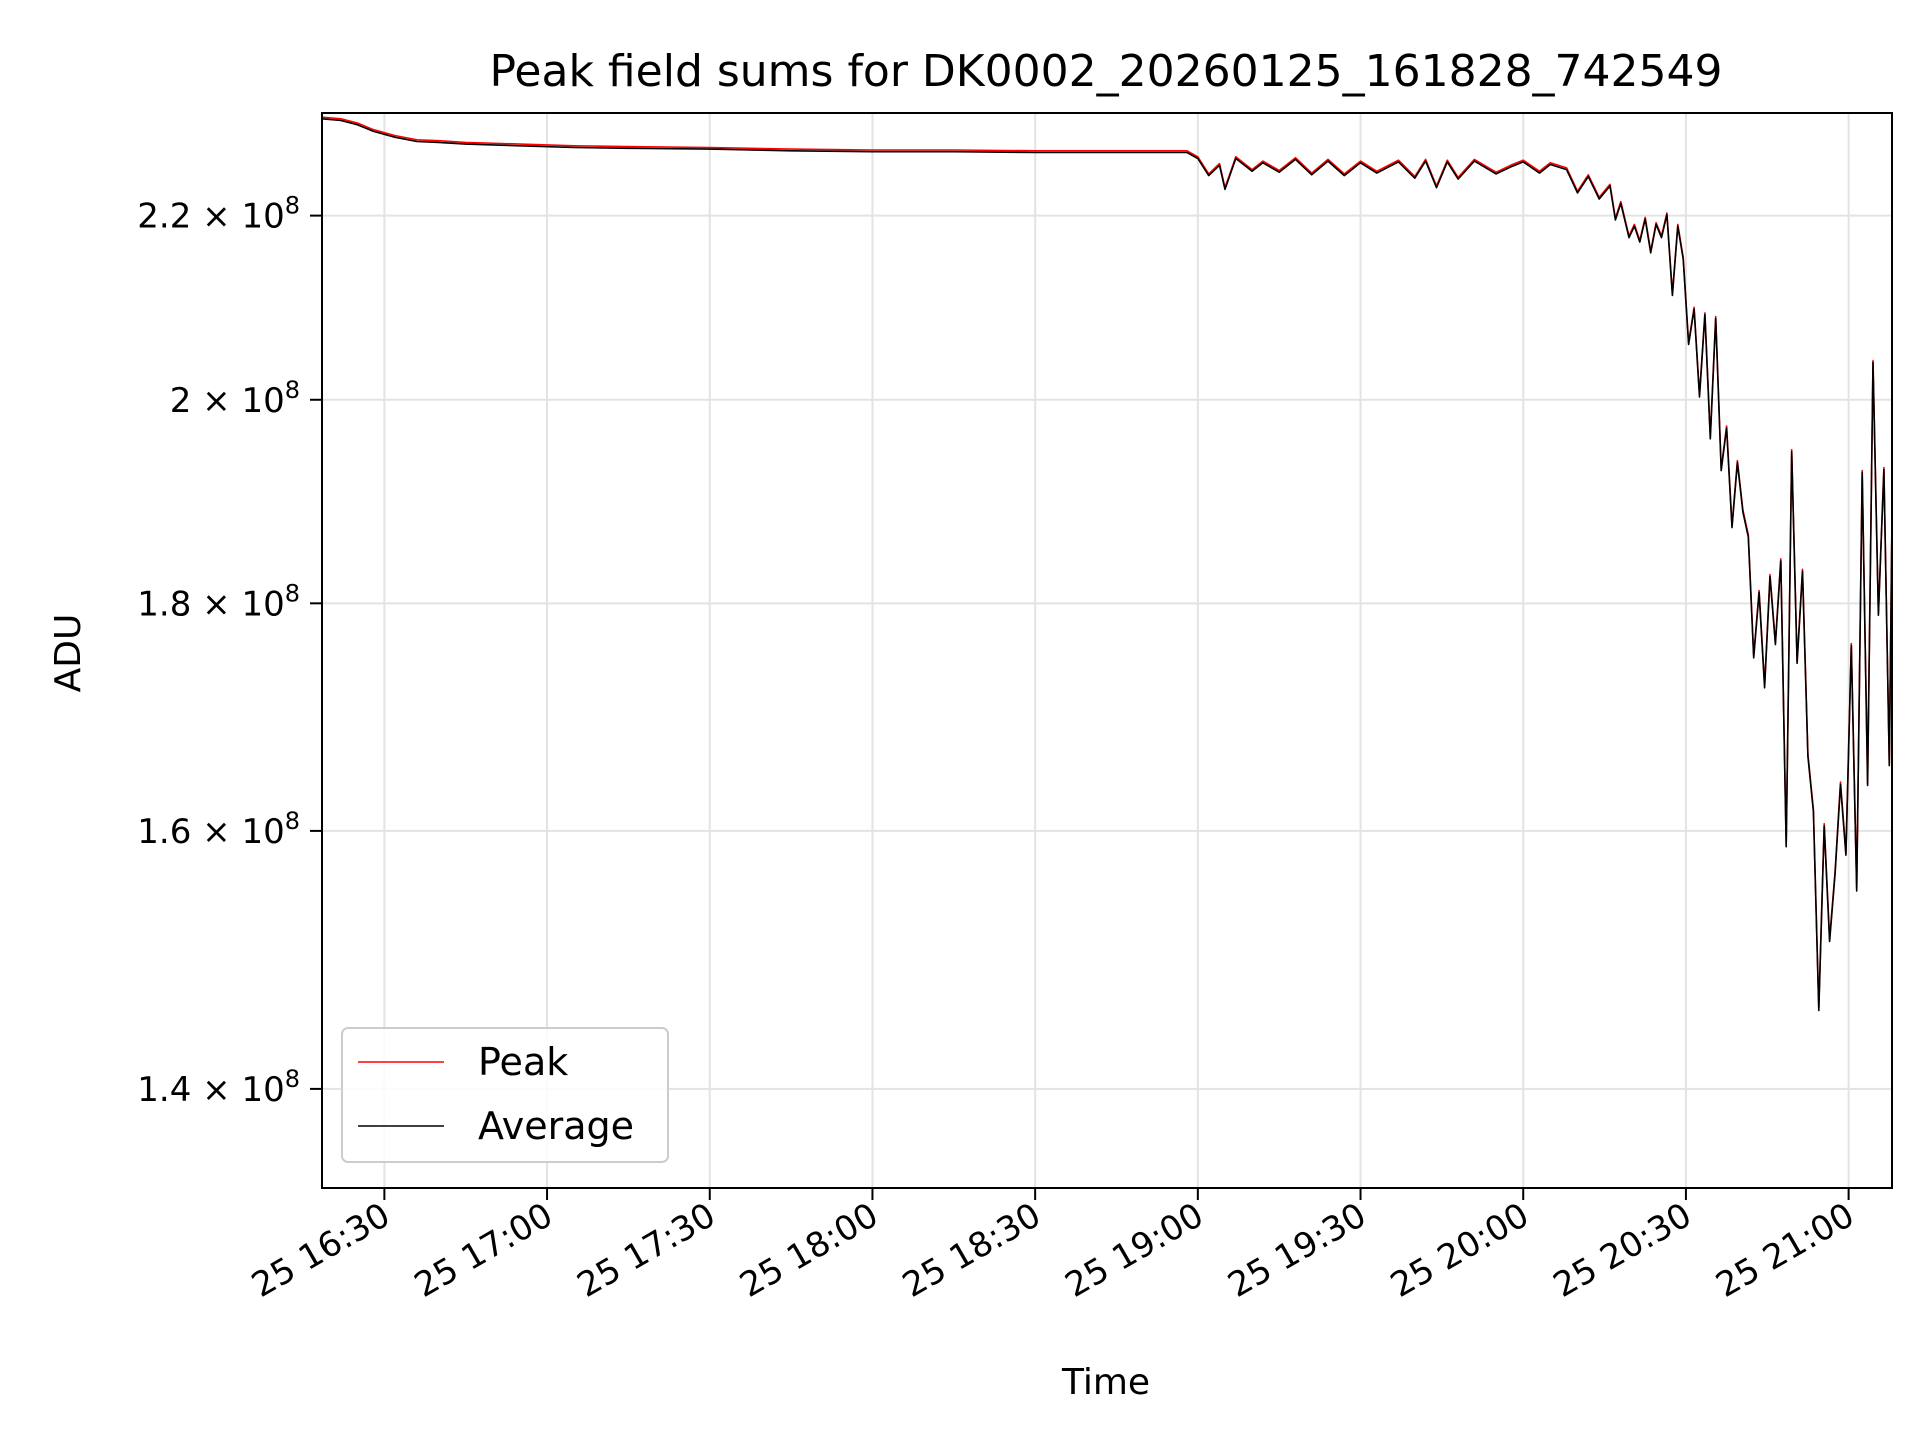 This screenshot has width=1920, height=1440. What do you see at coordinates (218, 214) in the screenshot?
I see `y-tick-label: 2.2 × 108` at bounding box center [218, 214].